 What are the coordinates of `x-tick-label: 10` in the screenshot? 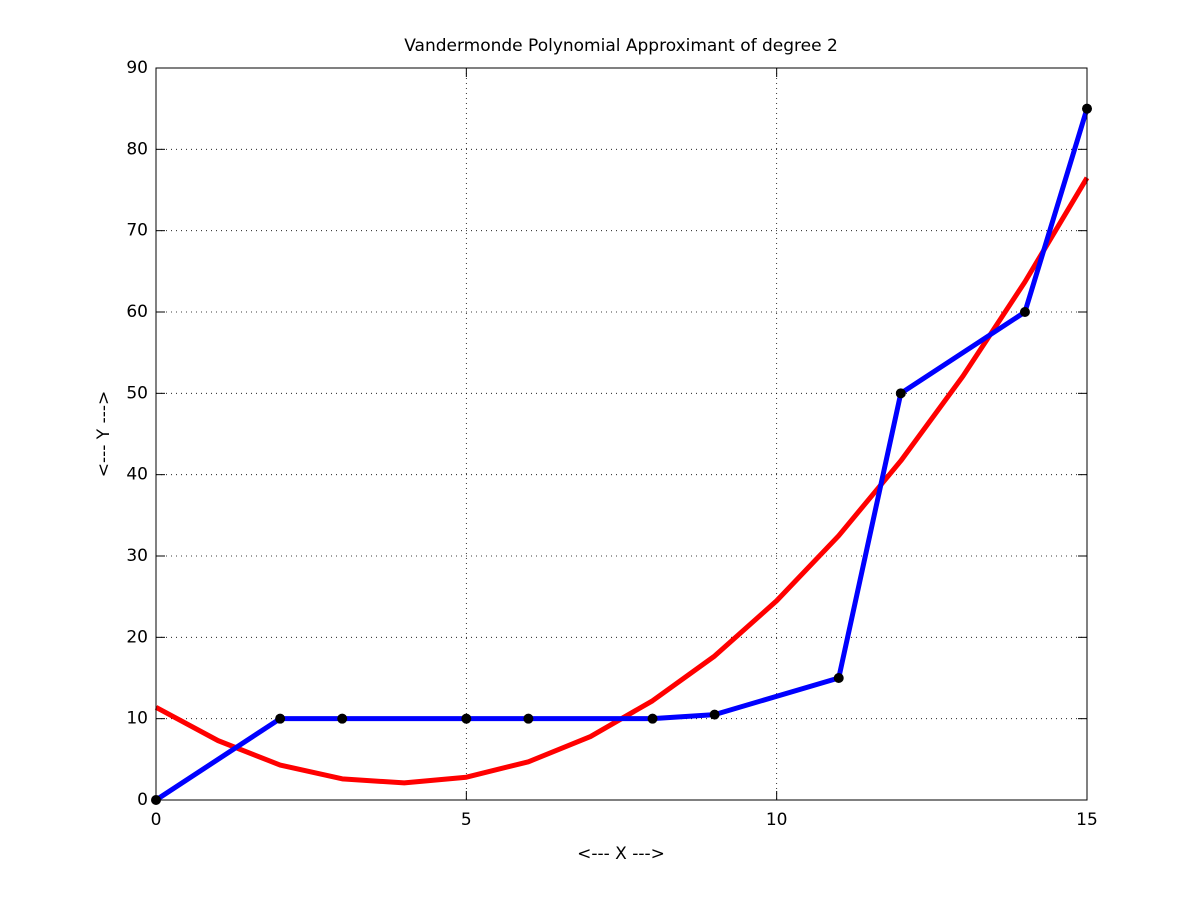 It's located at (777, 820).